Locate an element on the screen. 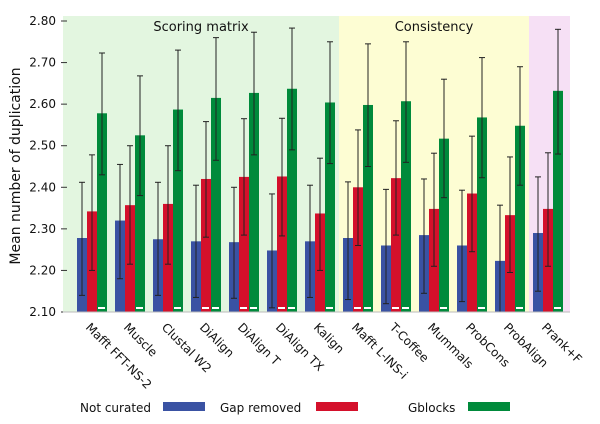 Image resolution: width=600 pixels, height=424 pixels. x-tick-label: Kalign is located at coordinates (329, 338).